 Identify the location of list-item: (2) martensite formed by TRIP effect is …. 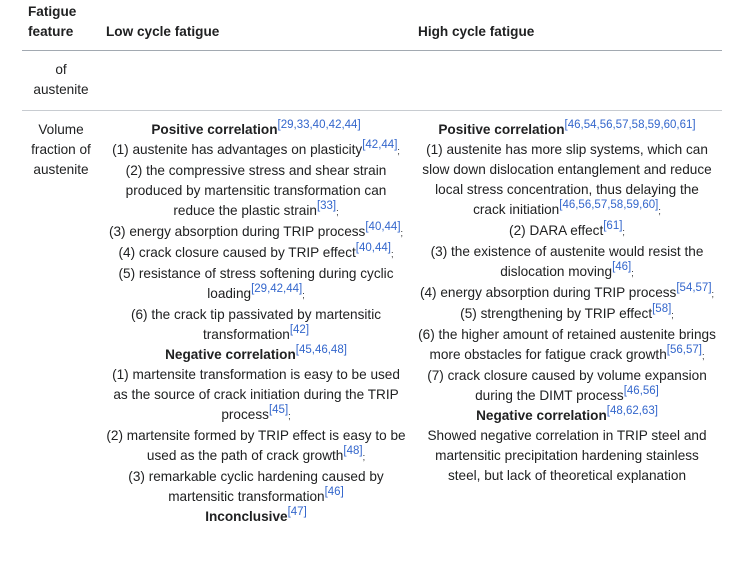
(256, 446).